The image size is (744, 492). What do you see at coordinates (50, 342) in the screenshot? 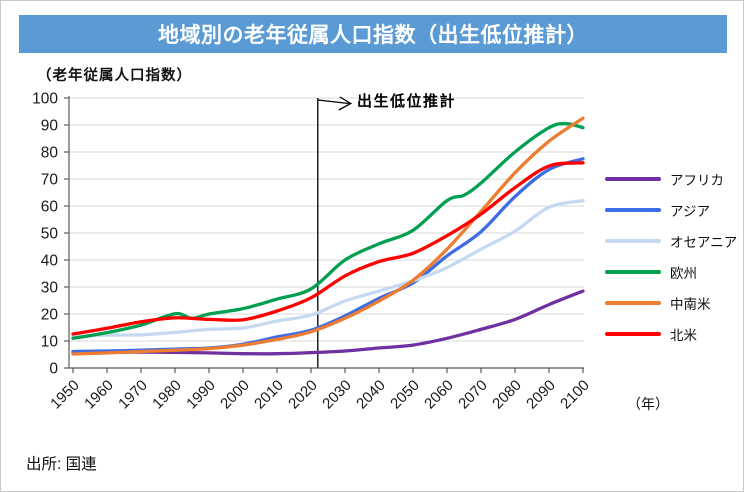
I see `y-tick-label: 10` at bounding box center [50, 342].